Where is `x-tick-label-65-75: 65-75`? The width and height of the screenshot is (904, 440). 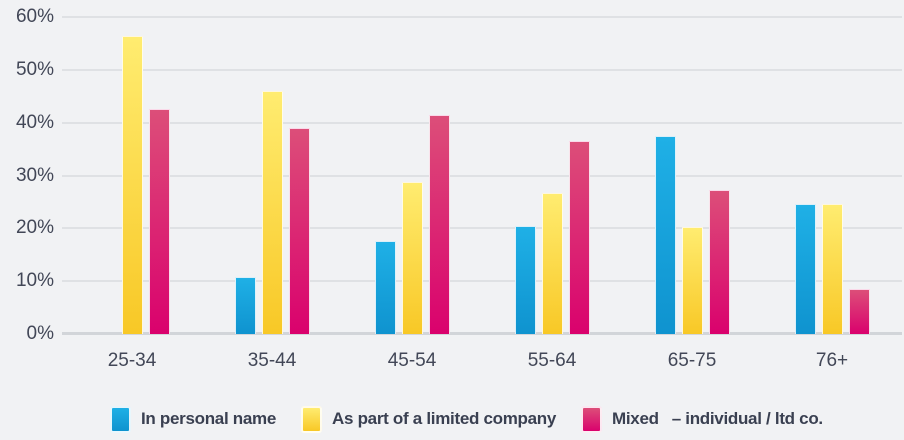 x-tick-label-65-75: 65-75 is located at coordinates (692, 360).